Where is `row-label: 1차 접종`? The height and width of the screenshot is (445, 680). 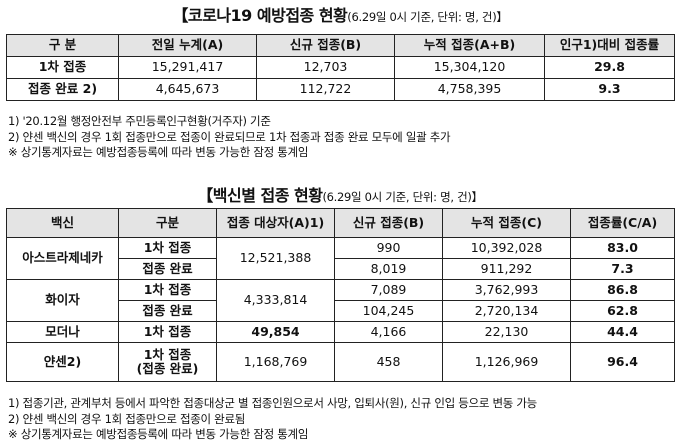
row-label: 1차 접종 is located at coordinates (62, 67).